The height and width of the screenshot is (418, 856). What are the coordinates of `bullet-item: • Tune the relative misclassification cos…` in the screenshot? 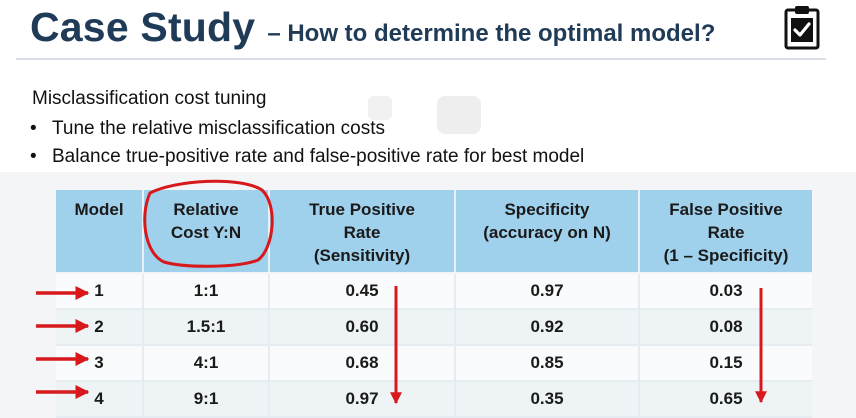 It's located at (307, 129).